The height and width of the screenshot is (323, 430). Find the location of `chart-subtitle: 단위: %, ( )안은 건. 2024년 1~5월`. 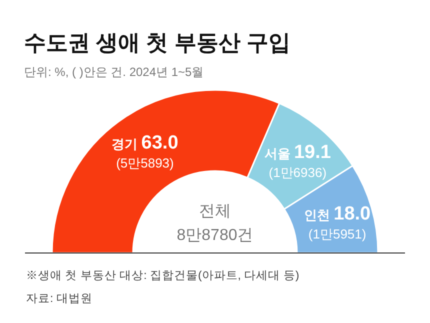

chart-subtitle: 단위: %, ( )안은 건. 2024년 1~5월 is located at coordinates (114, 72).